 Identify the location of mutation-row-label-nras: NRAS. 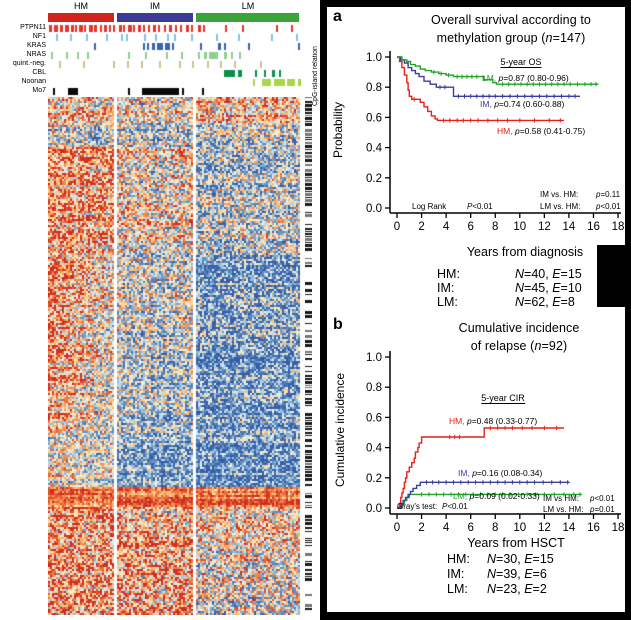
(36, 54).